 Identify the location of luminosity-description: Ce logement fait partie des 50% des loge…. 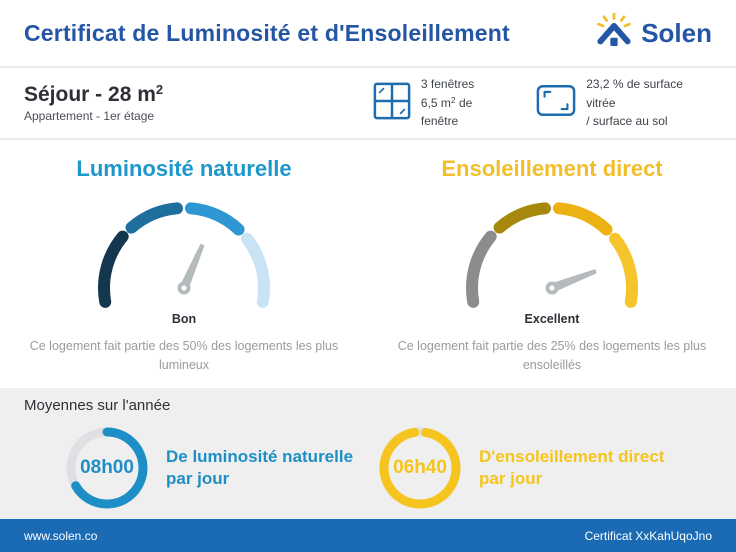
(184, 356).